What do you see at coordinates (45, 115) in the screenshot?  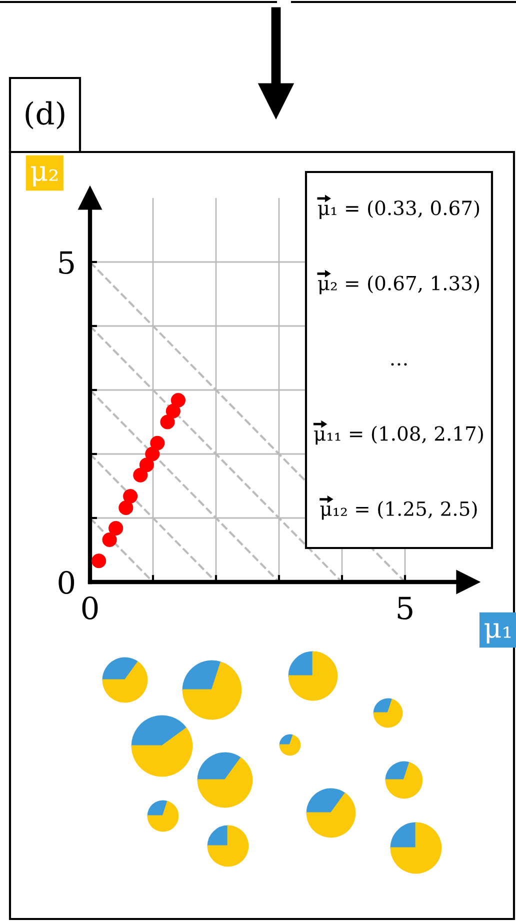 I see `chart-title: (d)` at bounding box center [45, 115].